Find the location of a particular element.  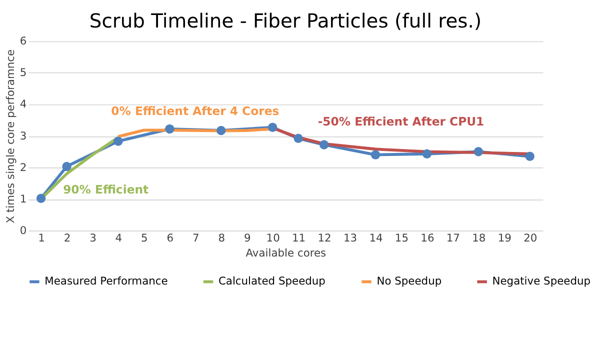

x-tick-label: 13 is located at coordinates (350, 238).